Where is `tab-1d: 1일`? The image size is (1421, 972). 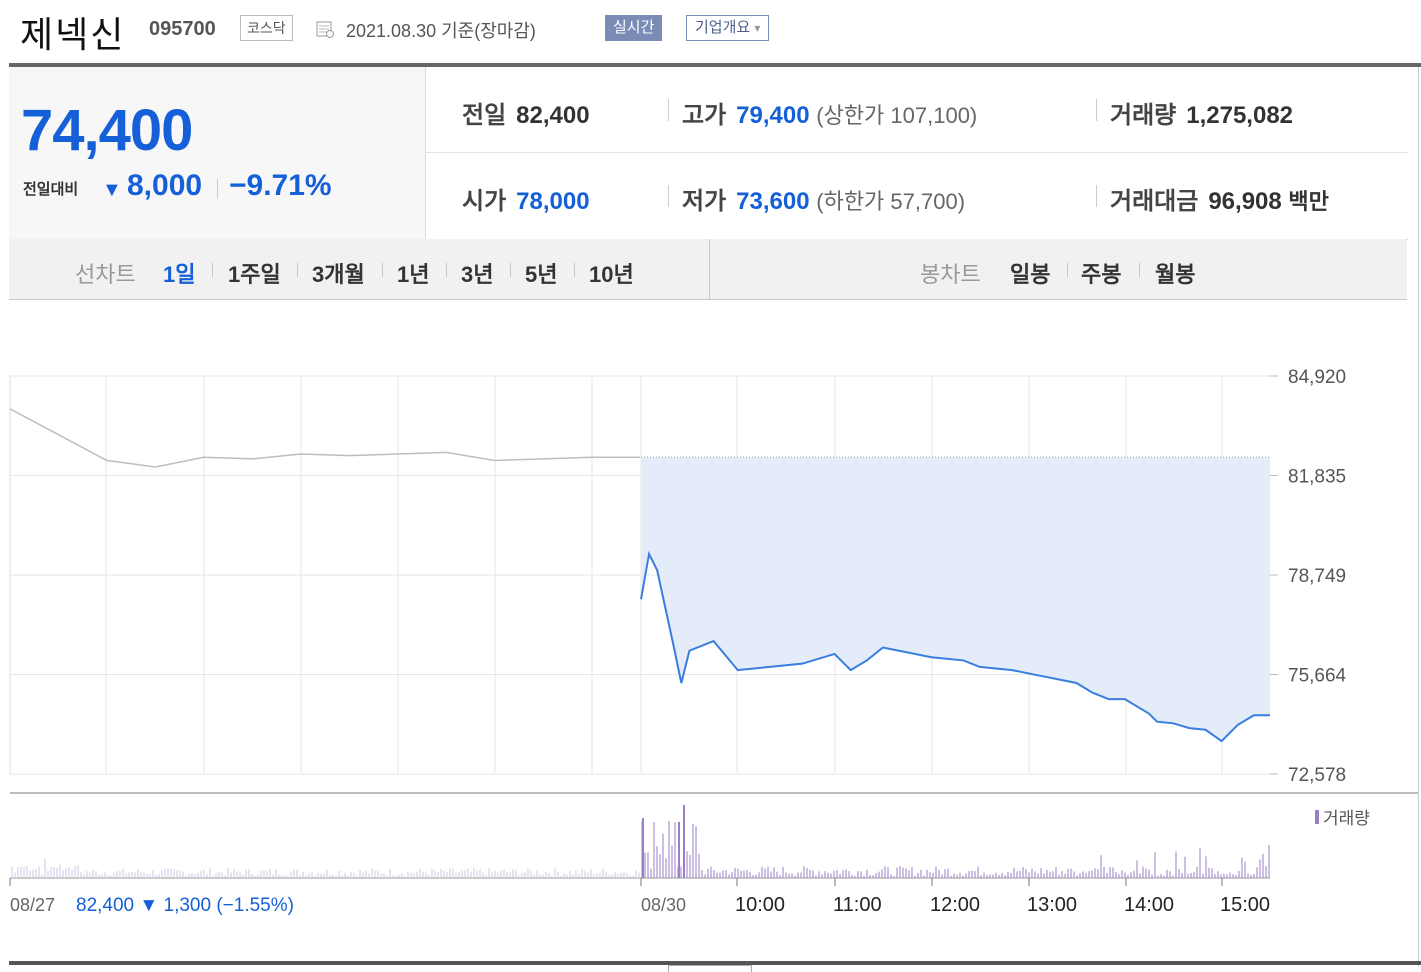
tab-1d: 1일 is located at coordinates (179, 274).